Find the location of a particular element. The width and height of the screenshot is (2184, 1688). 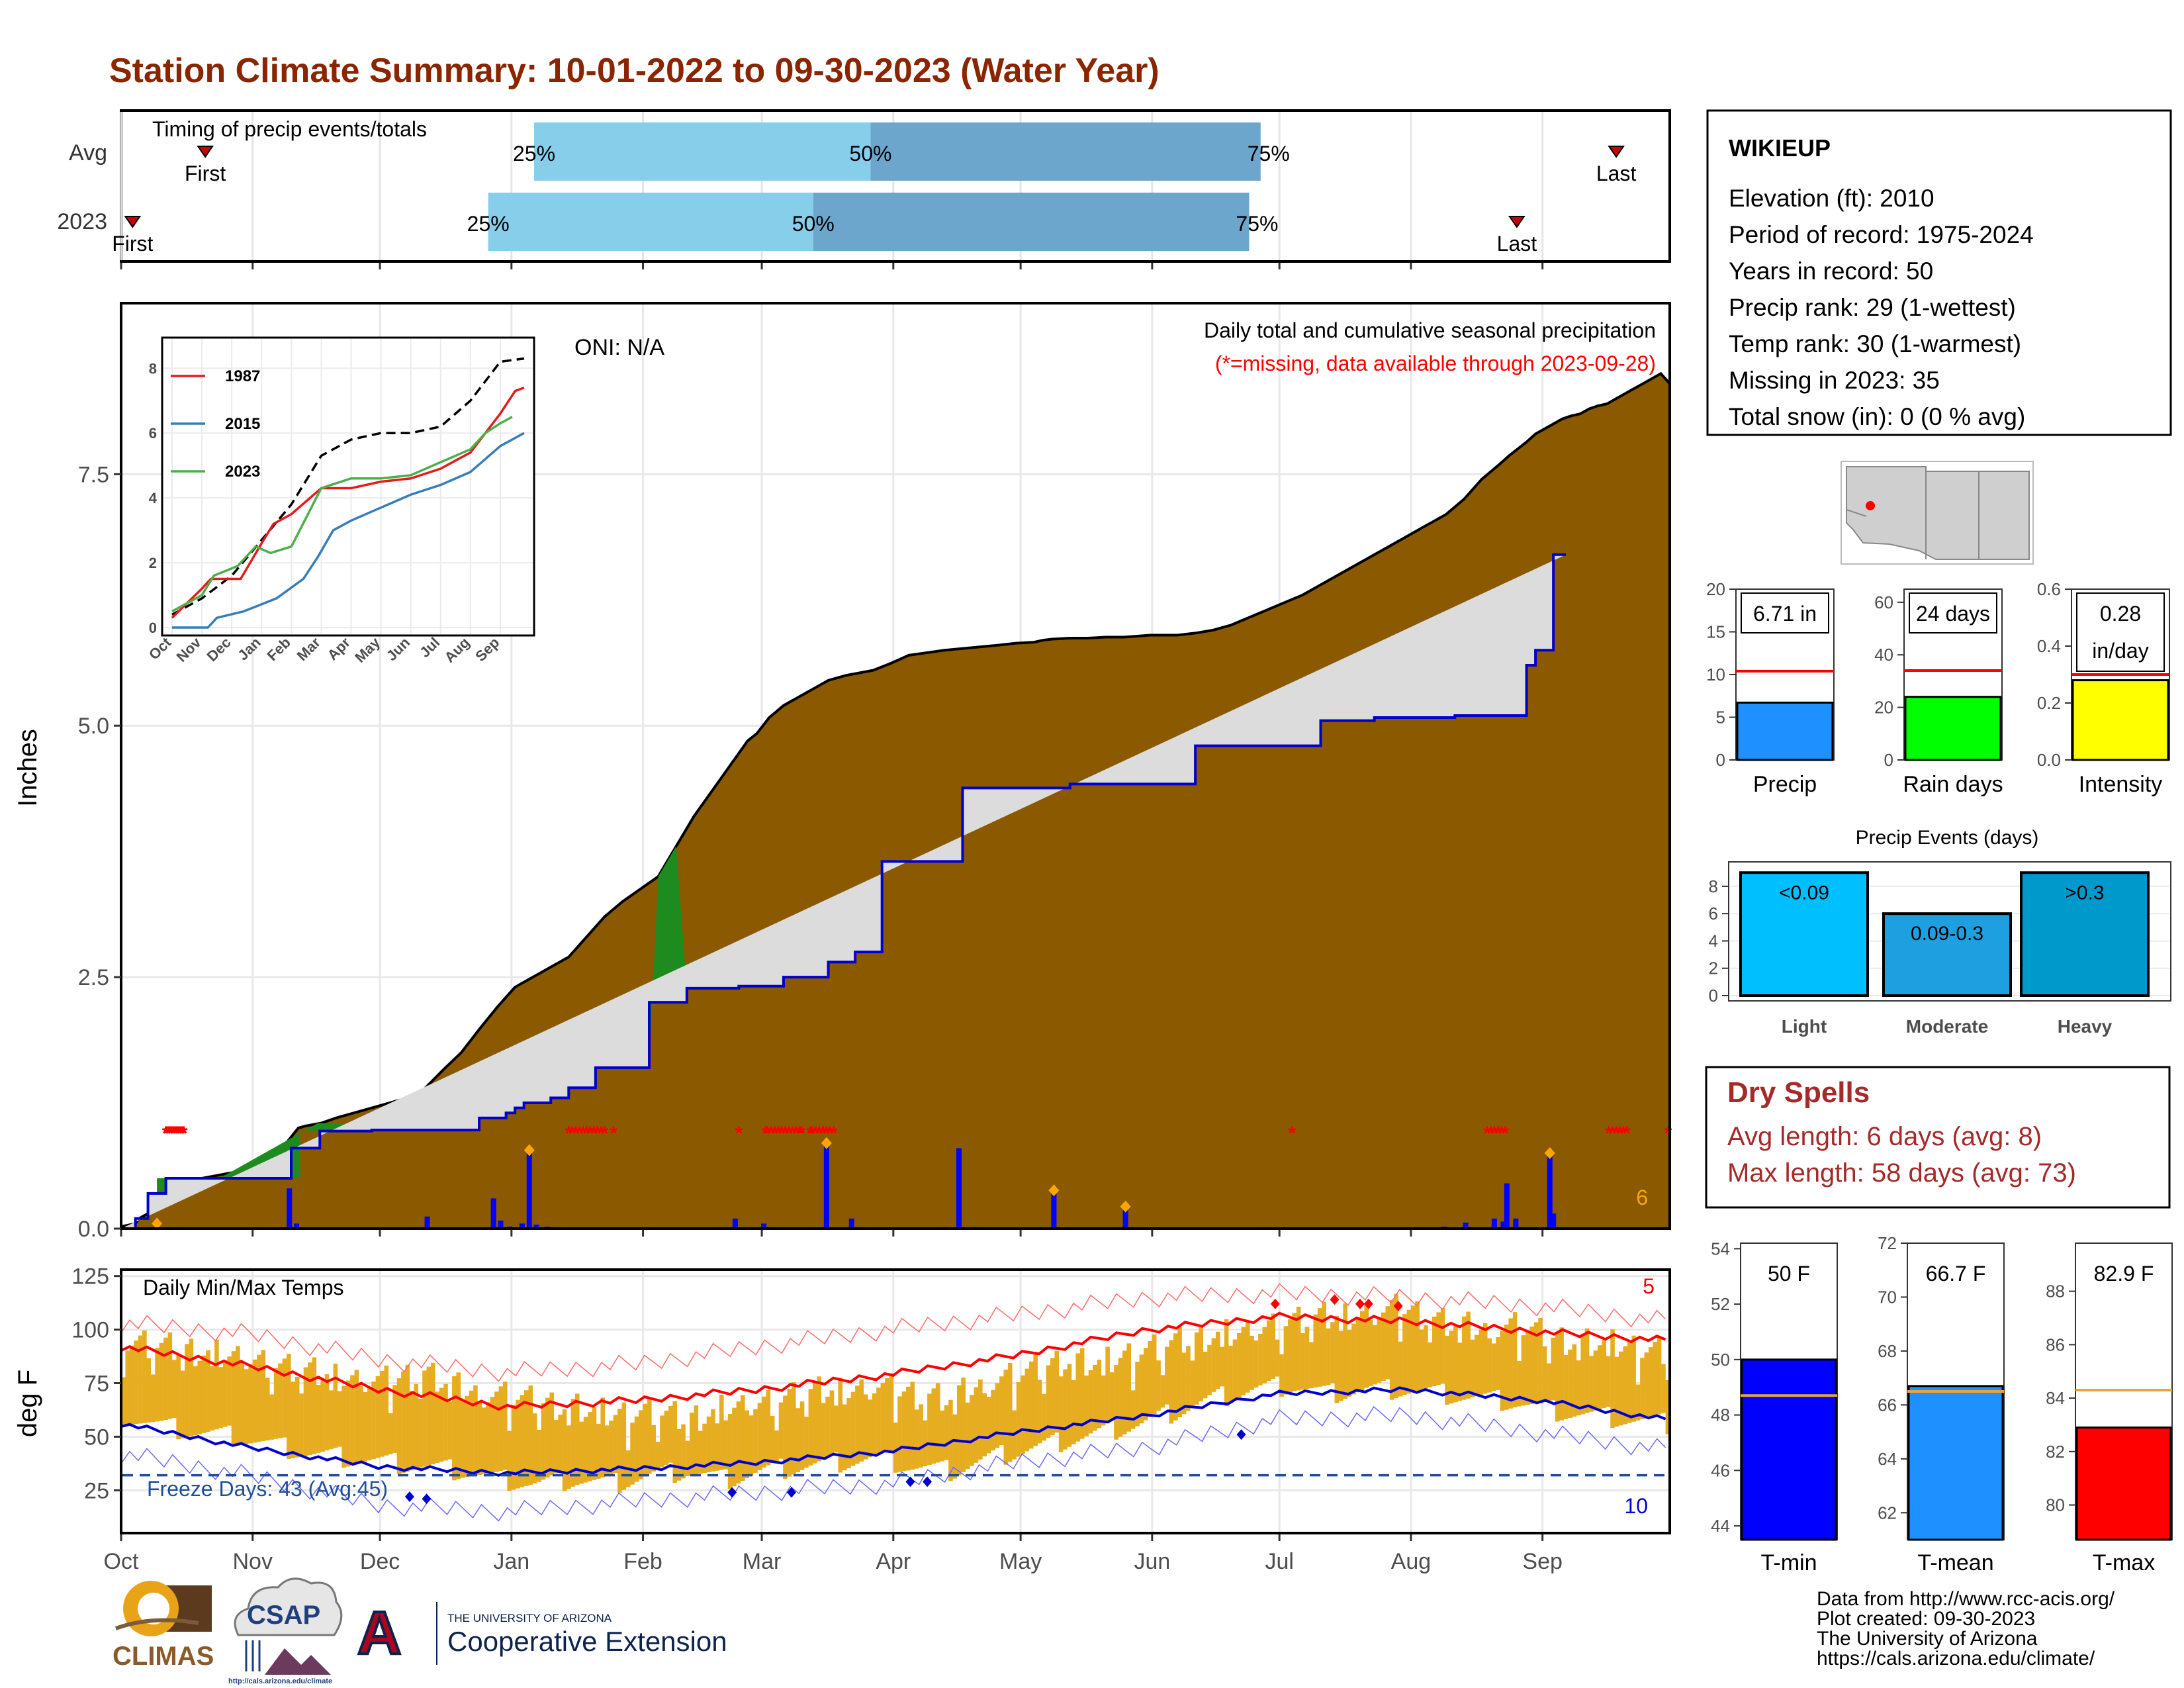

temp-summary-label-1: T-mean is located at coordinates (1955, 1562).